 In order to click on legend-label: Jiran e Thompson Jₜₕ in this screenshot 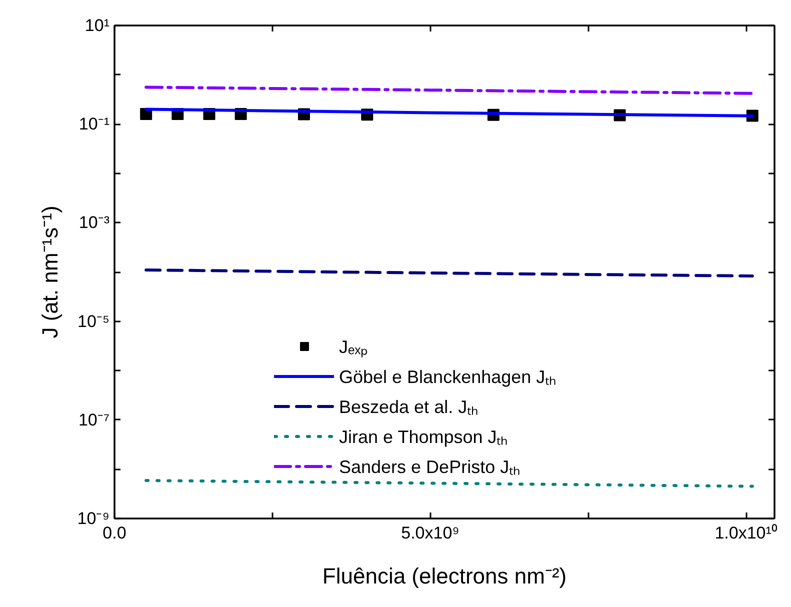, I will do `click(423, 437)`.